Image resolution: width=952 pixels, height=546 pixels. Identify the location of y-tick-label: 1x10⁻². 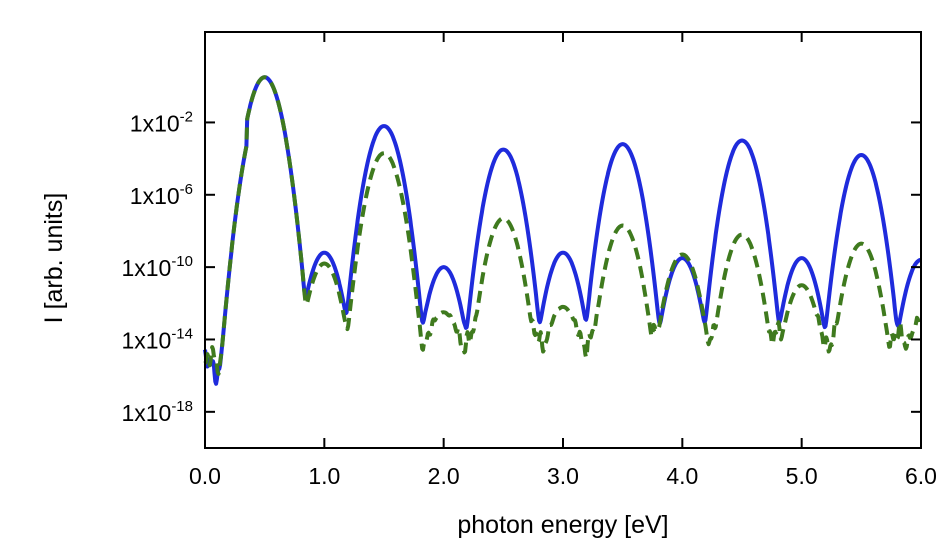
(161, 122).